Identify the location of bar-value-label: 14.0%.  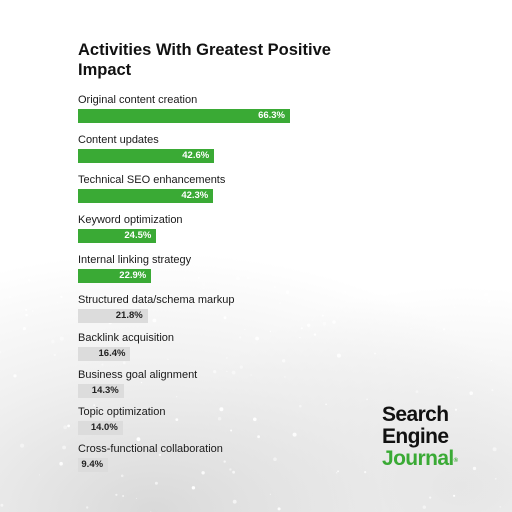
(104, 427).